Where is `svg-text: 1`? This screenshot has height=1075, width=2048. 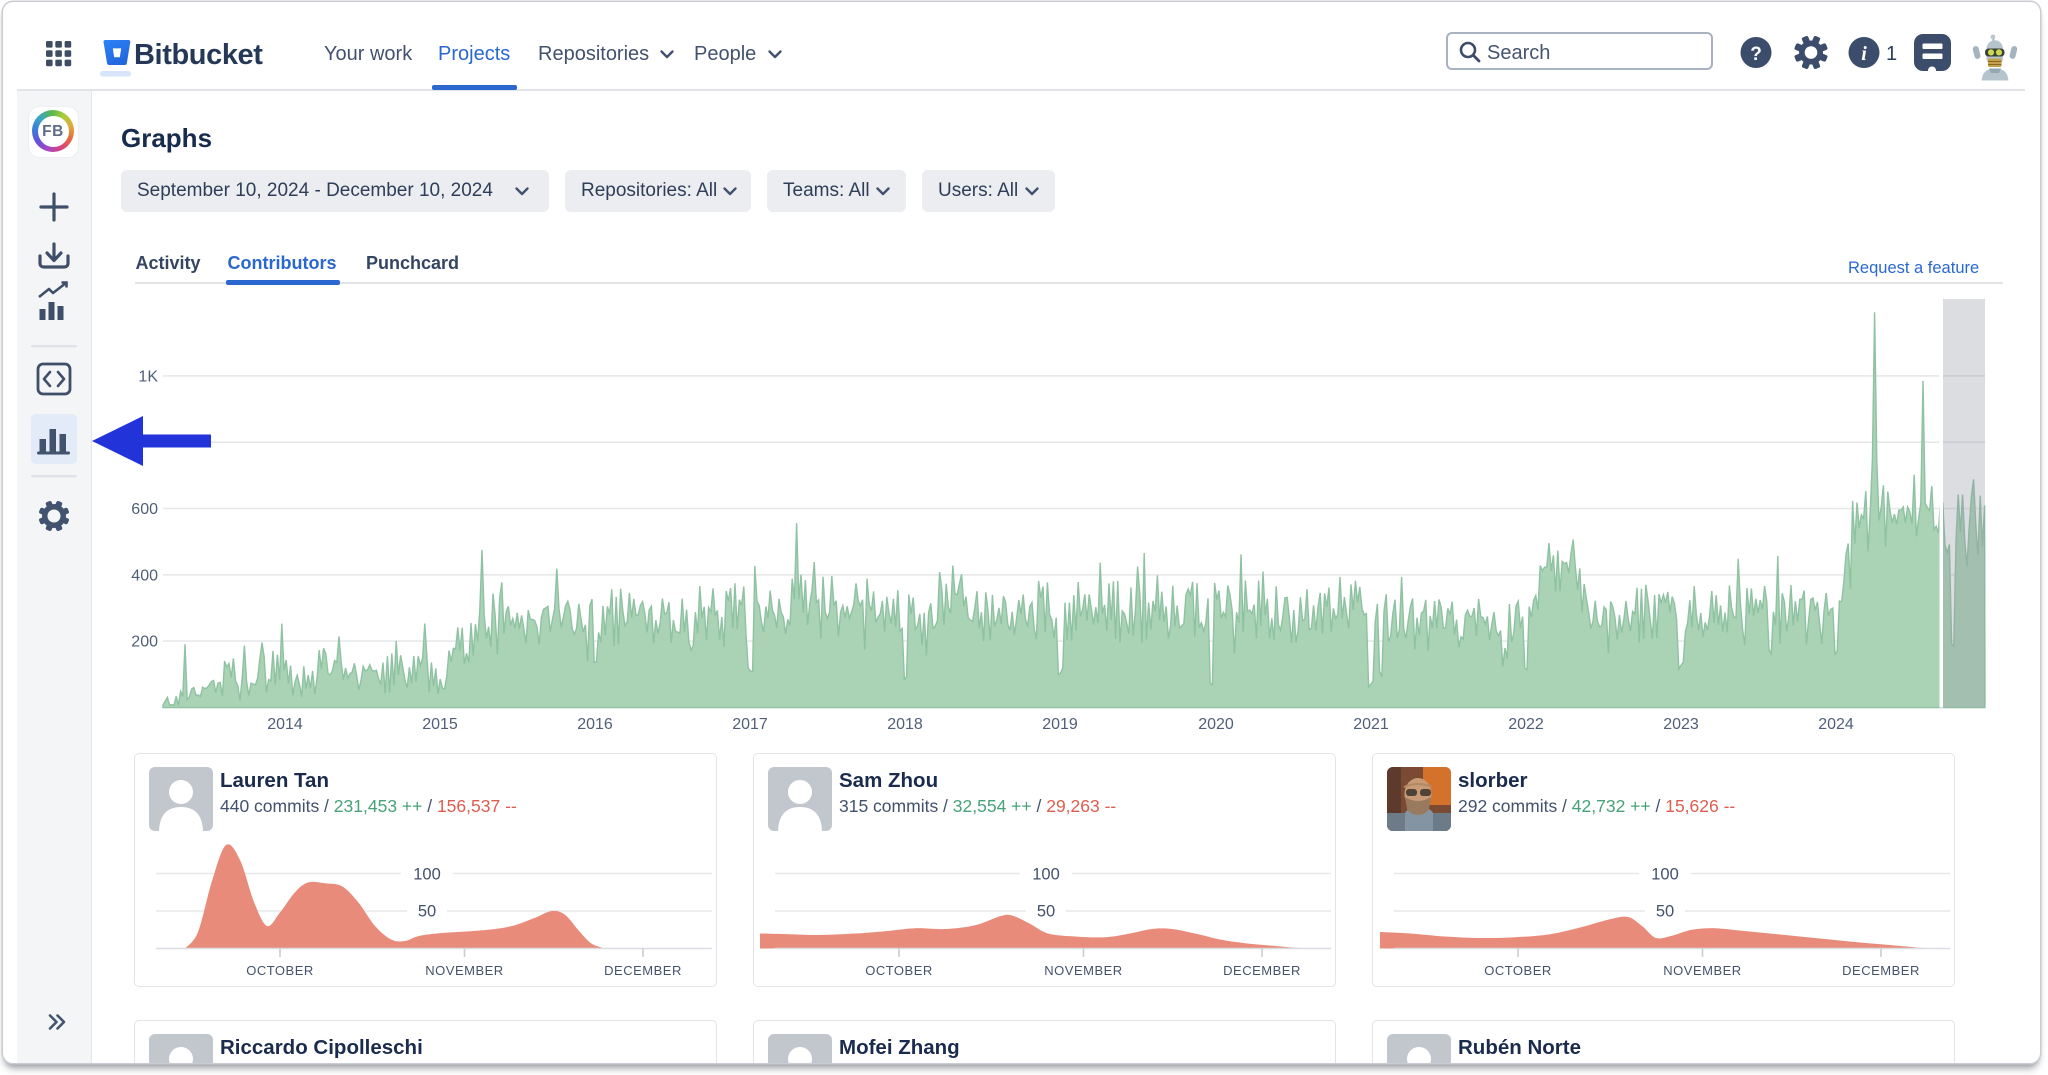 svg-text: 1 is located at coordinates (1891, 54).